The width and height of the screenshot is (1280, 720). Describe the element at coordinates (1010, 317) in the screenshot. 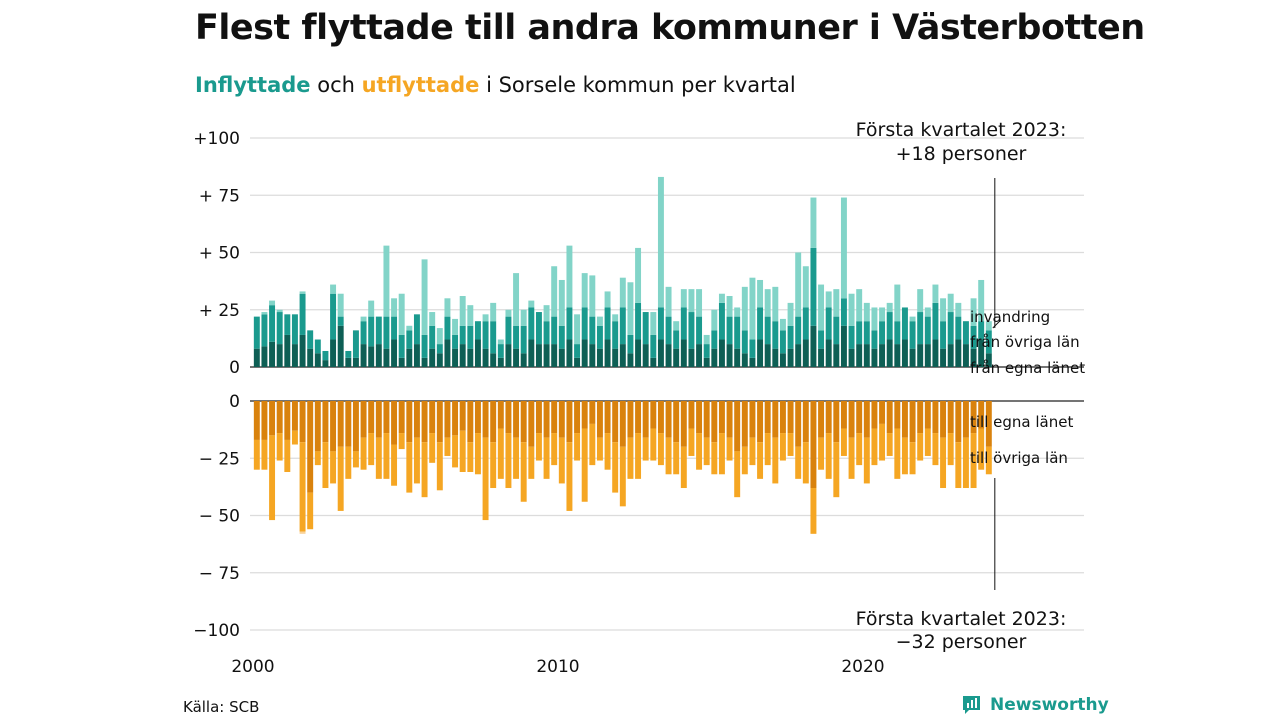

I see `series-label-immigration: invandring` at that location.